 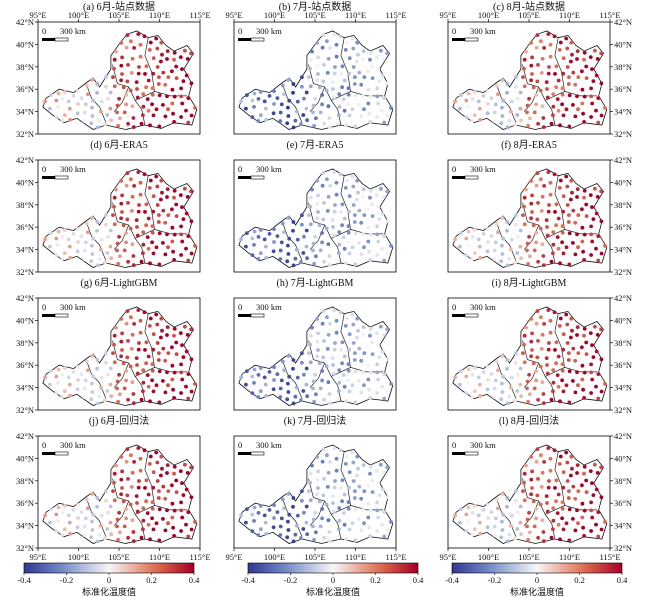 I want to click on lon-tick-label: 115°E, so click(x=609, y=15).